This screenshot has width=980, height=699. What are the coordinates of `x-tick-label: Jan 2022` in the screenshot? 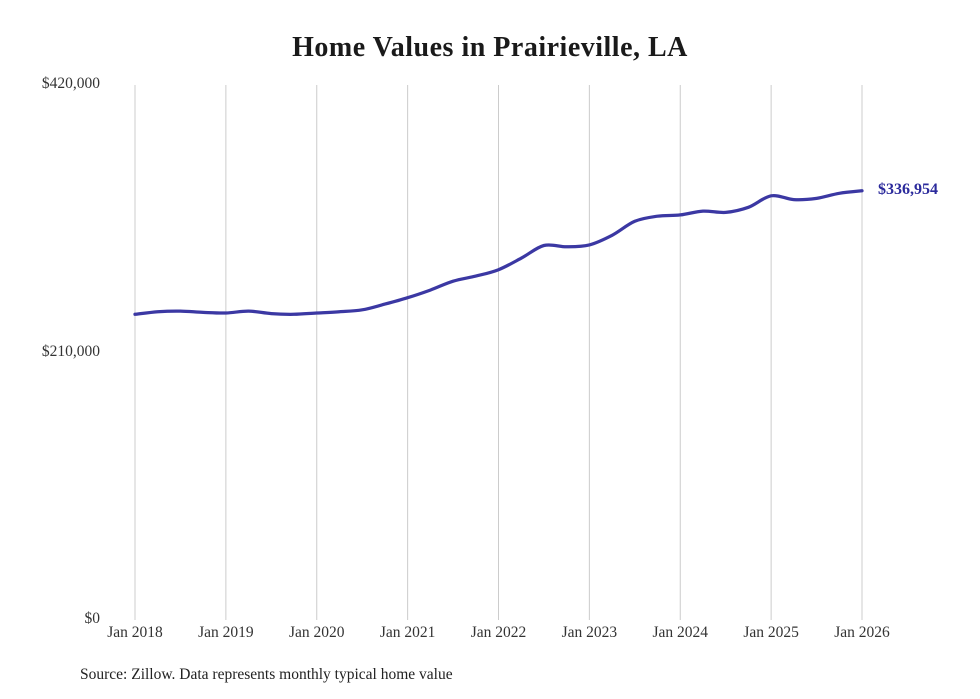 It's located at (498, 632).